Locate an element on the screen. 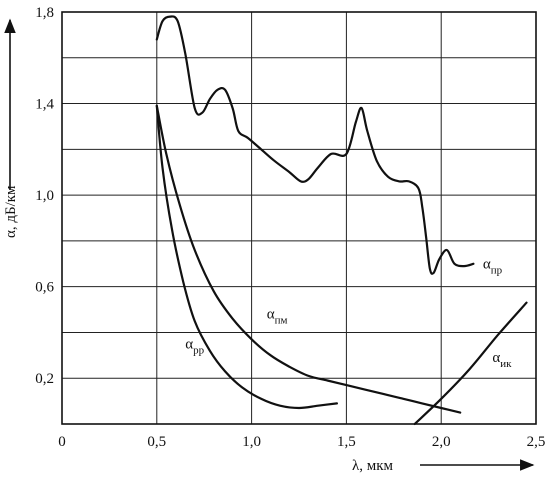 This screenshot has width=557, height=483. label-alpha-rr: αрр is located at coordinates (194, 346).